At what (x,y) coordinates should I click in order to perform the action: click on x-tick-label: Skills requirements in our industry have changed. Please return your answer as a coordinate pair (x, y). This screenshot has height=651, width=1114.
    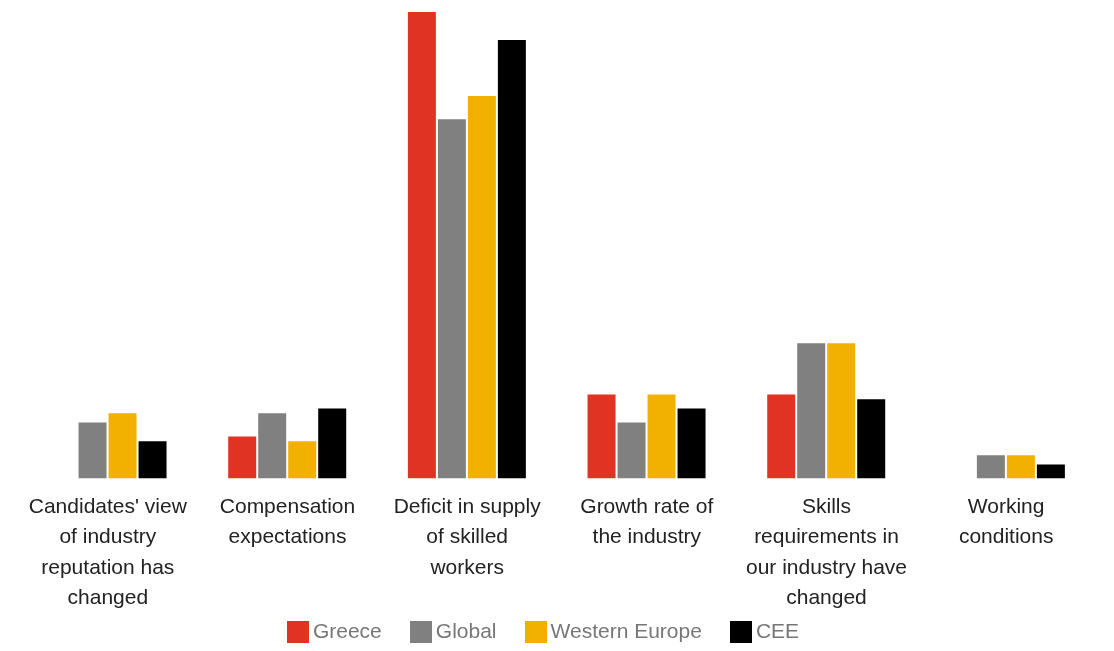
    Looking at the image, I should click on (826, 551).